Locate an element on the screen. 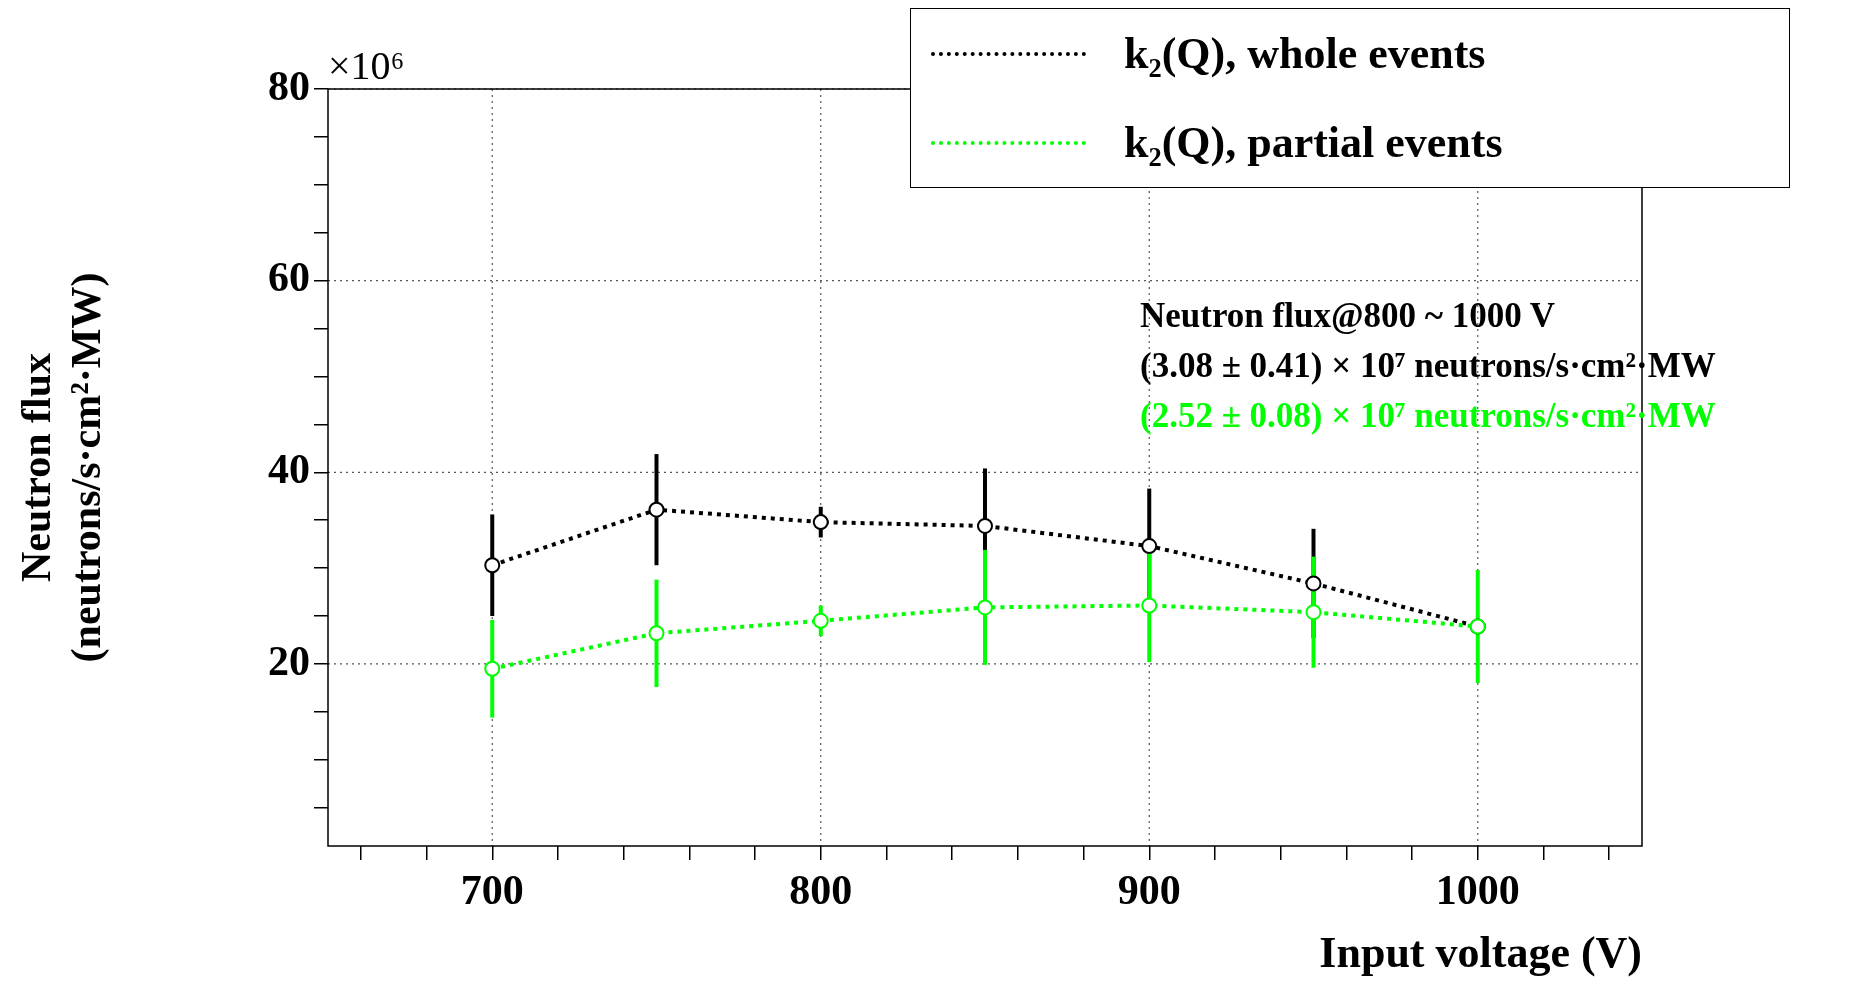  y-tick-label: 60 is located at coordinates (289, 277).